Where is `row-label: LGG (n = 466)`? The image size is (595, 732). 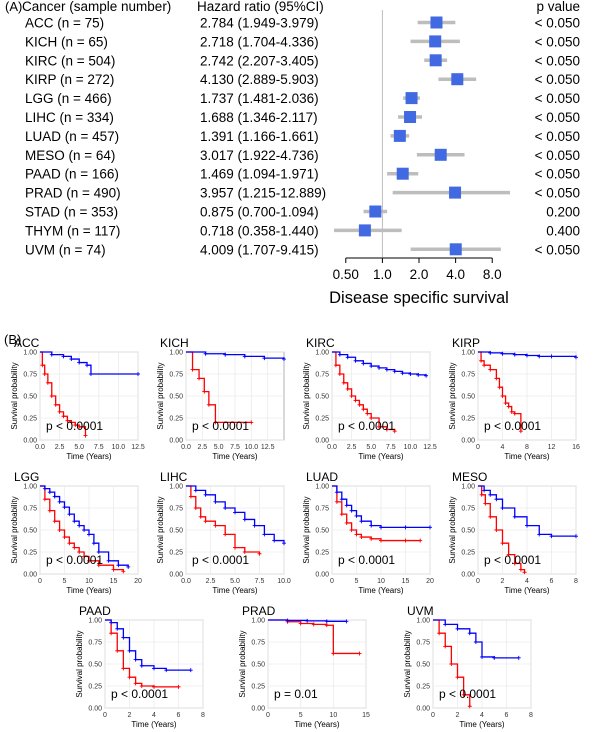
row-label: LGG (n = 466) is located at coordinates (68, 98).